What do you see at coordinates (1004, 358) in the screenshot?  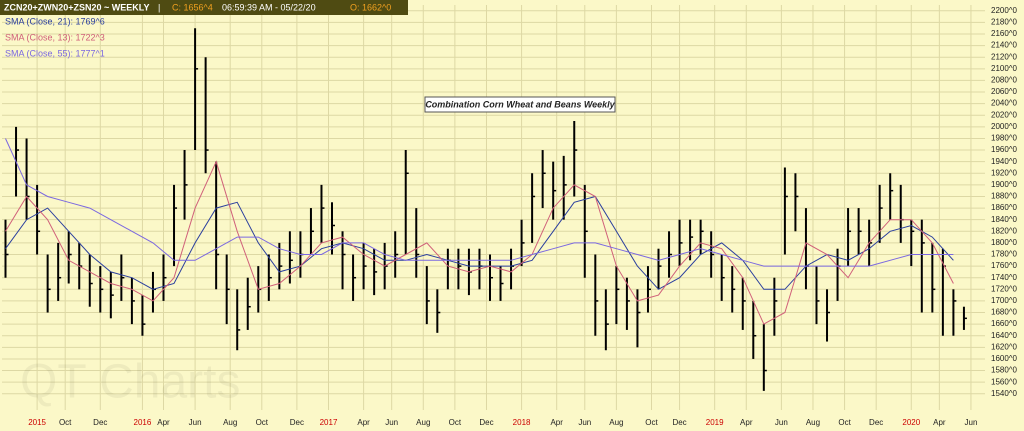 I see `y-tick-label: 1600^0` at bounding box center [1004, 358].